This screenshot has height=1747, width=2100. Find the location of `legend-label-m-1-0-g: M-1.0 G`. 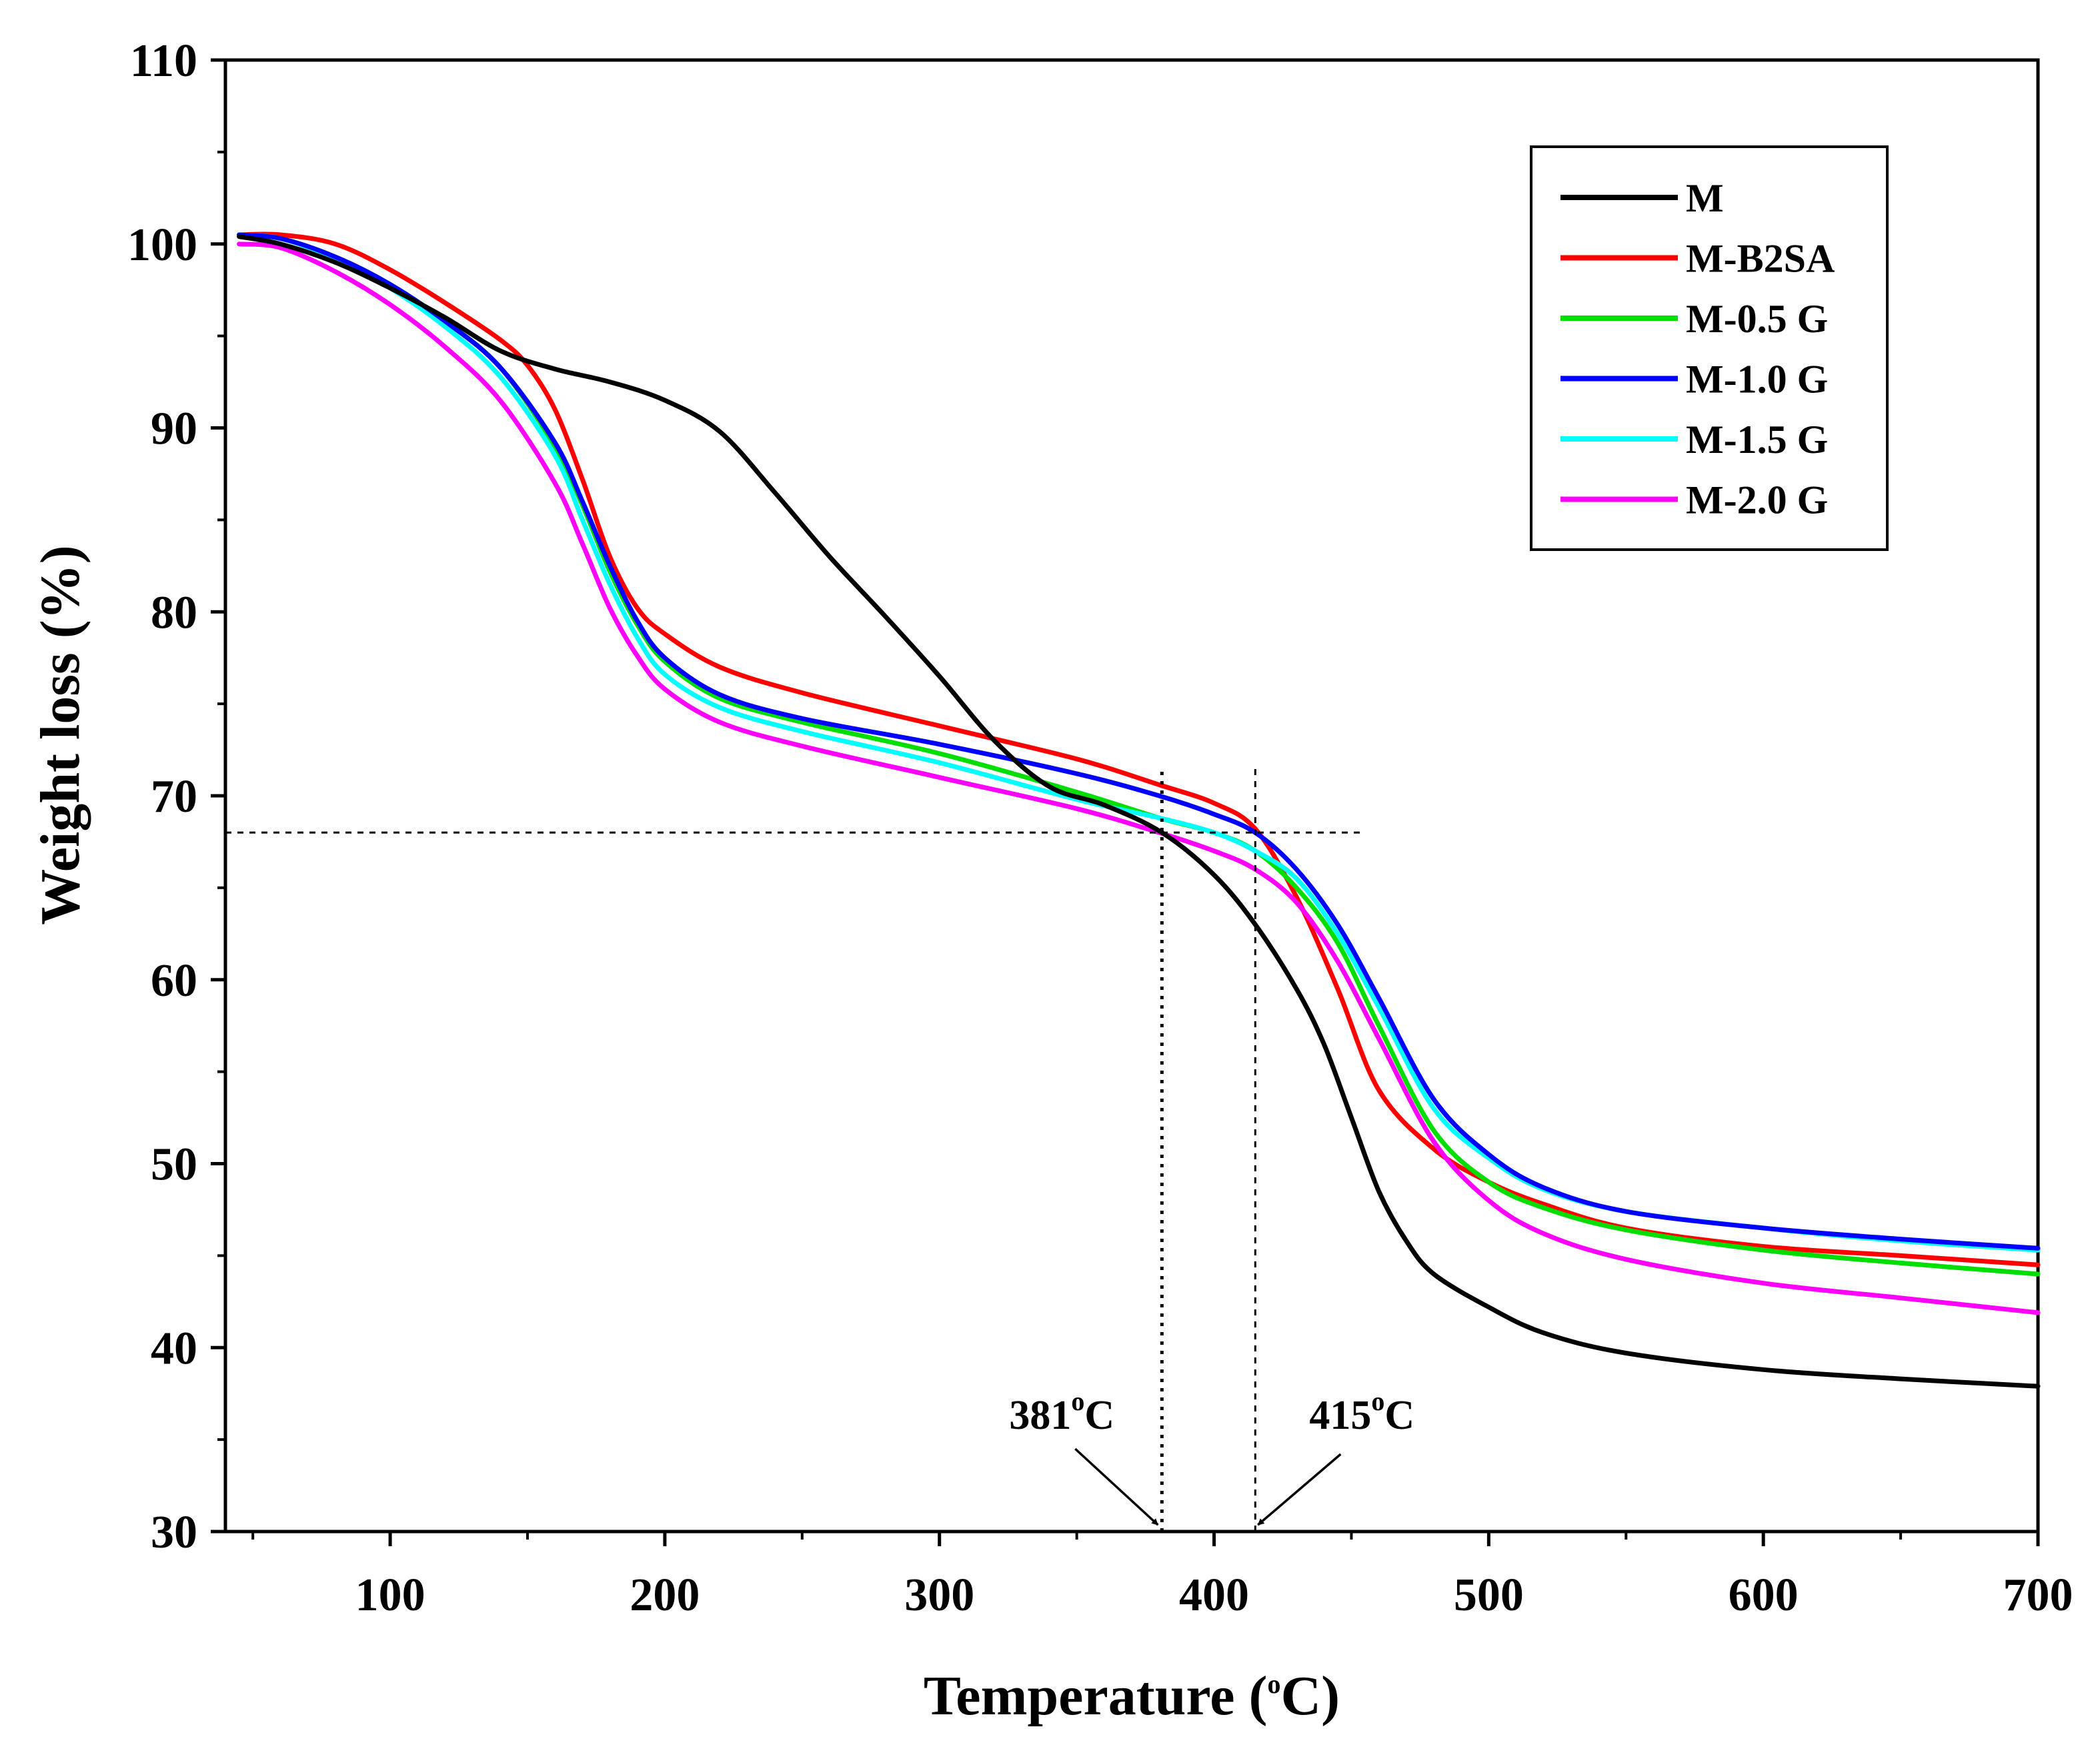

legend-label-m-1-0-g: M-1.0 G is located at coordinates (1757, 380).